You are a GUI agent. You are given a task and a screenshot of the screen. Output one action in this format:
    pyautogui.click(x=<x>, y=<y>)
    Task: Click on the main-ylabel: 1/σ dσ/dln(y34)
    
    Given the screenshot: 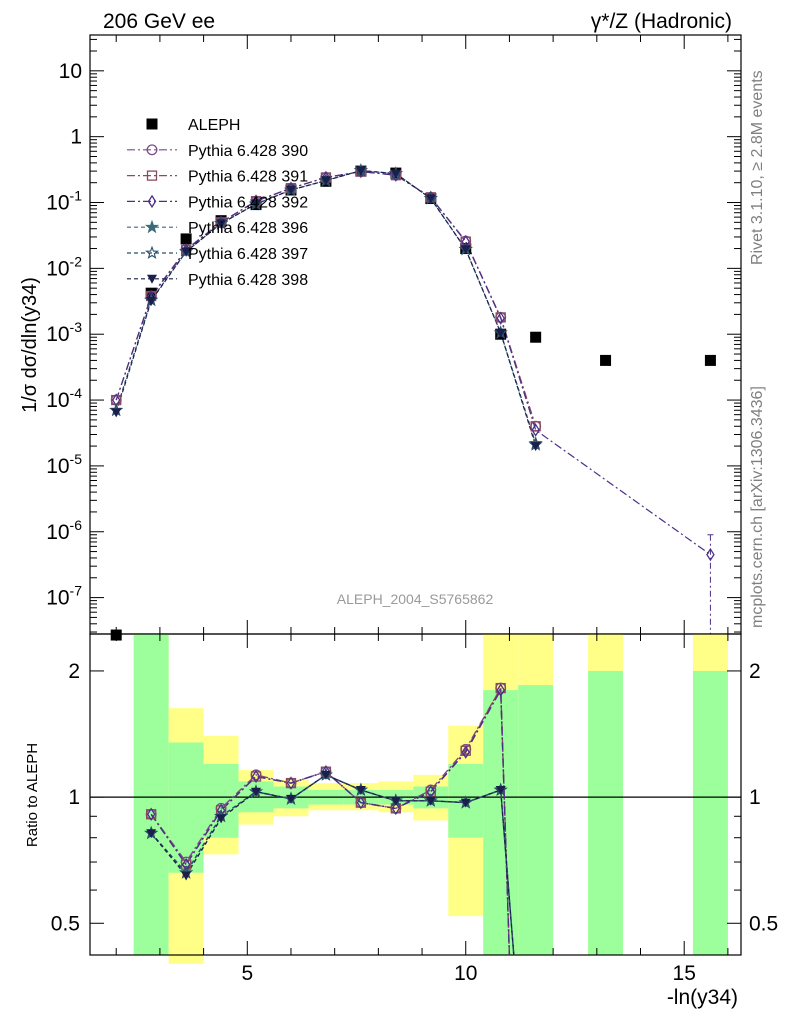 What is the action you would take?
    pyautogui.click(x=30, y=345)
    